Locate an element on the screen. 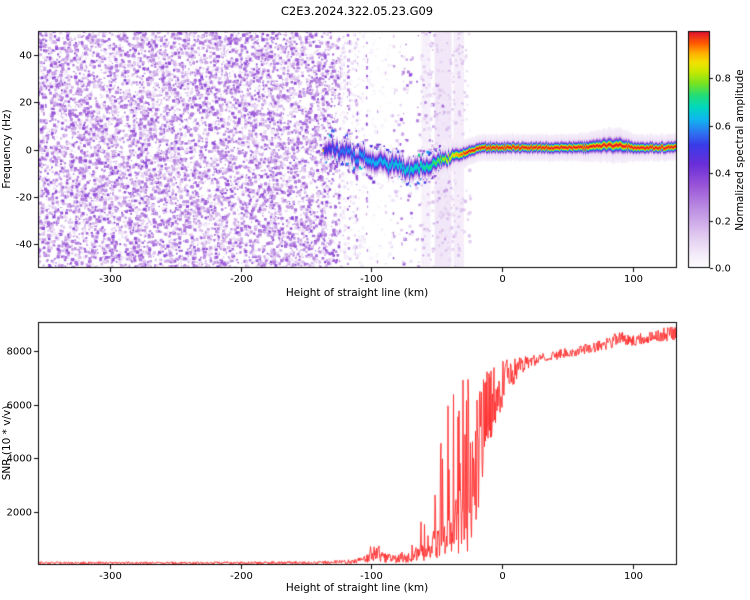  snr-x-tick-label: -200 is located at coordinates (241, 576).